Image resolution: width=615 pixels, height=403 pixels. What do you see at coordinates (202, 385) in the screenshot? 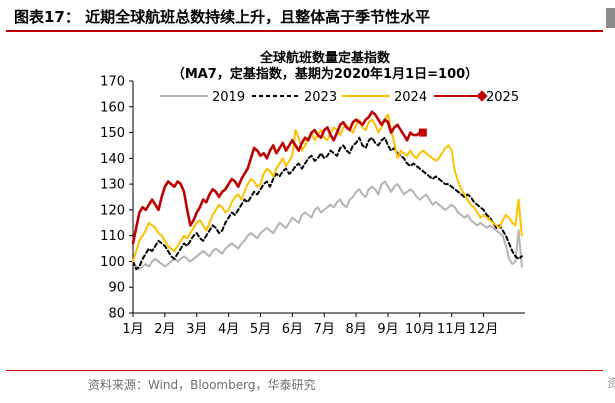
I see `source-note: 资料来源：Wind，Bloomberg，华泰研究` at bounding box center [202, 385].